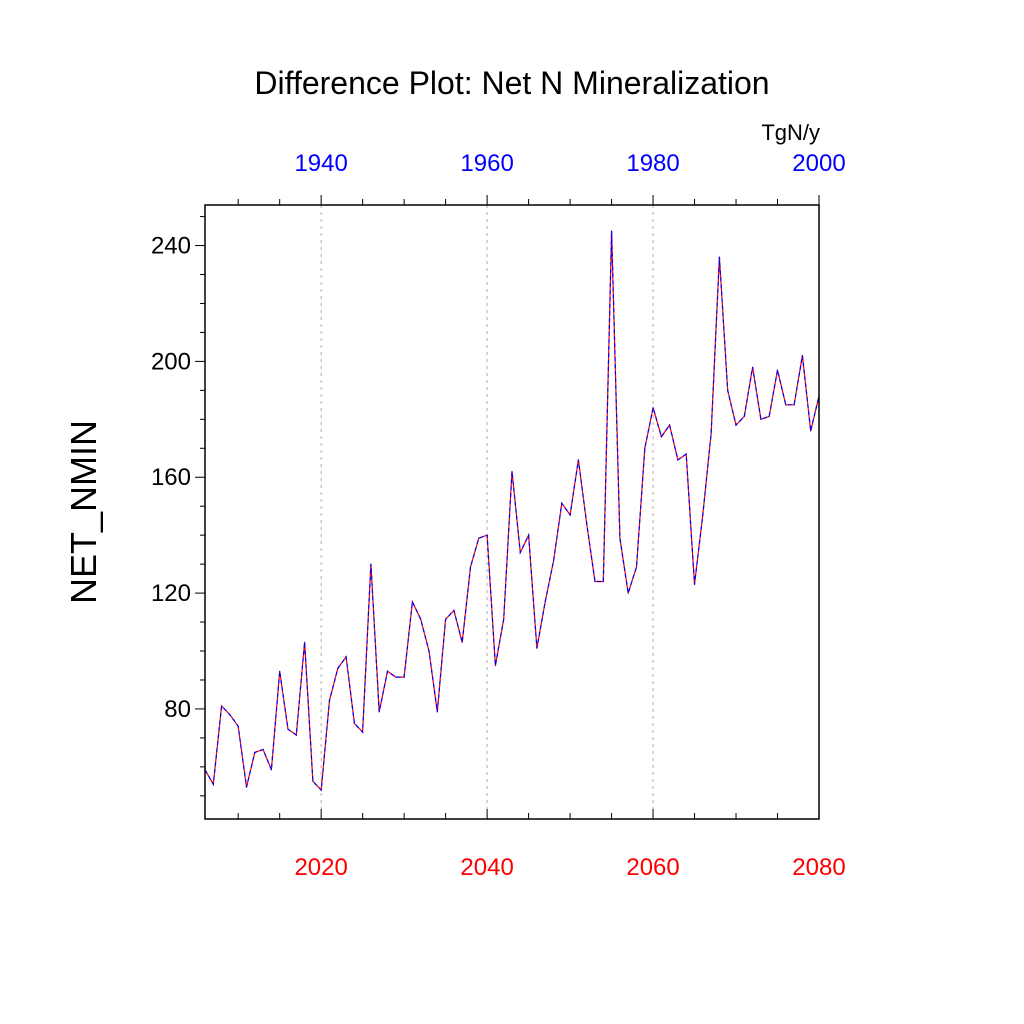 This screenshot has height=1024, width=1024. I want to click on top-tick-label: 1980, so click(652, 163).